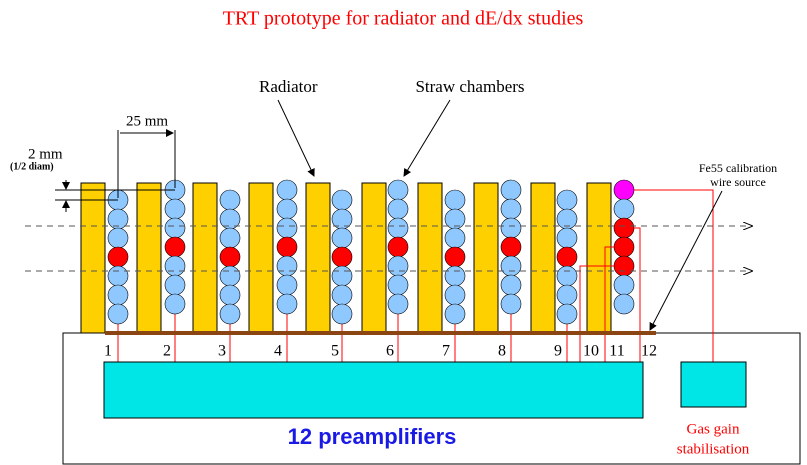 The width and height of the screenshot is (807, 465). Describe the element at coordinates (591, 351) in the screenshot. I see `channel-number: 10` at that location.